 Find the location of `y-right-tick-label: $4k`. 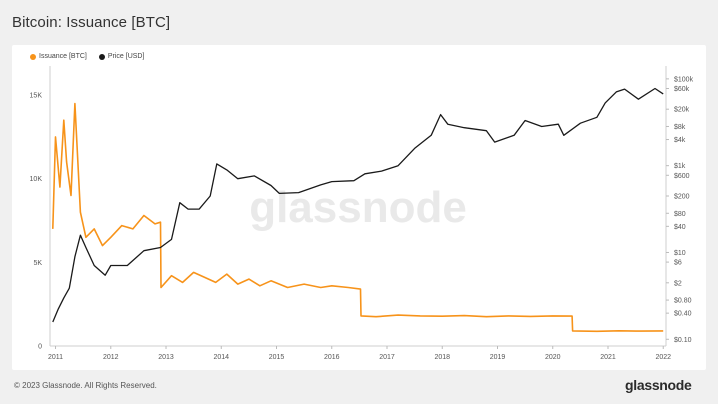

y-right-tick-label: $4k is located at coordinates (680, 140).